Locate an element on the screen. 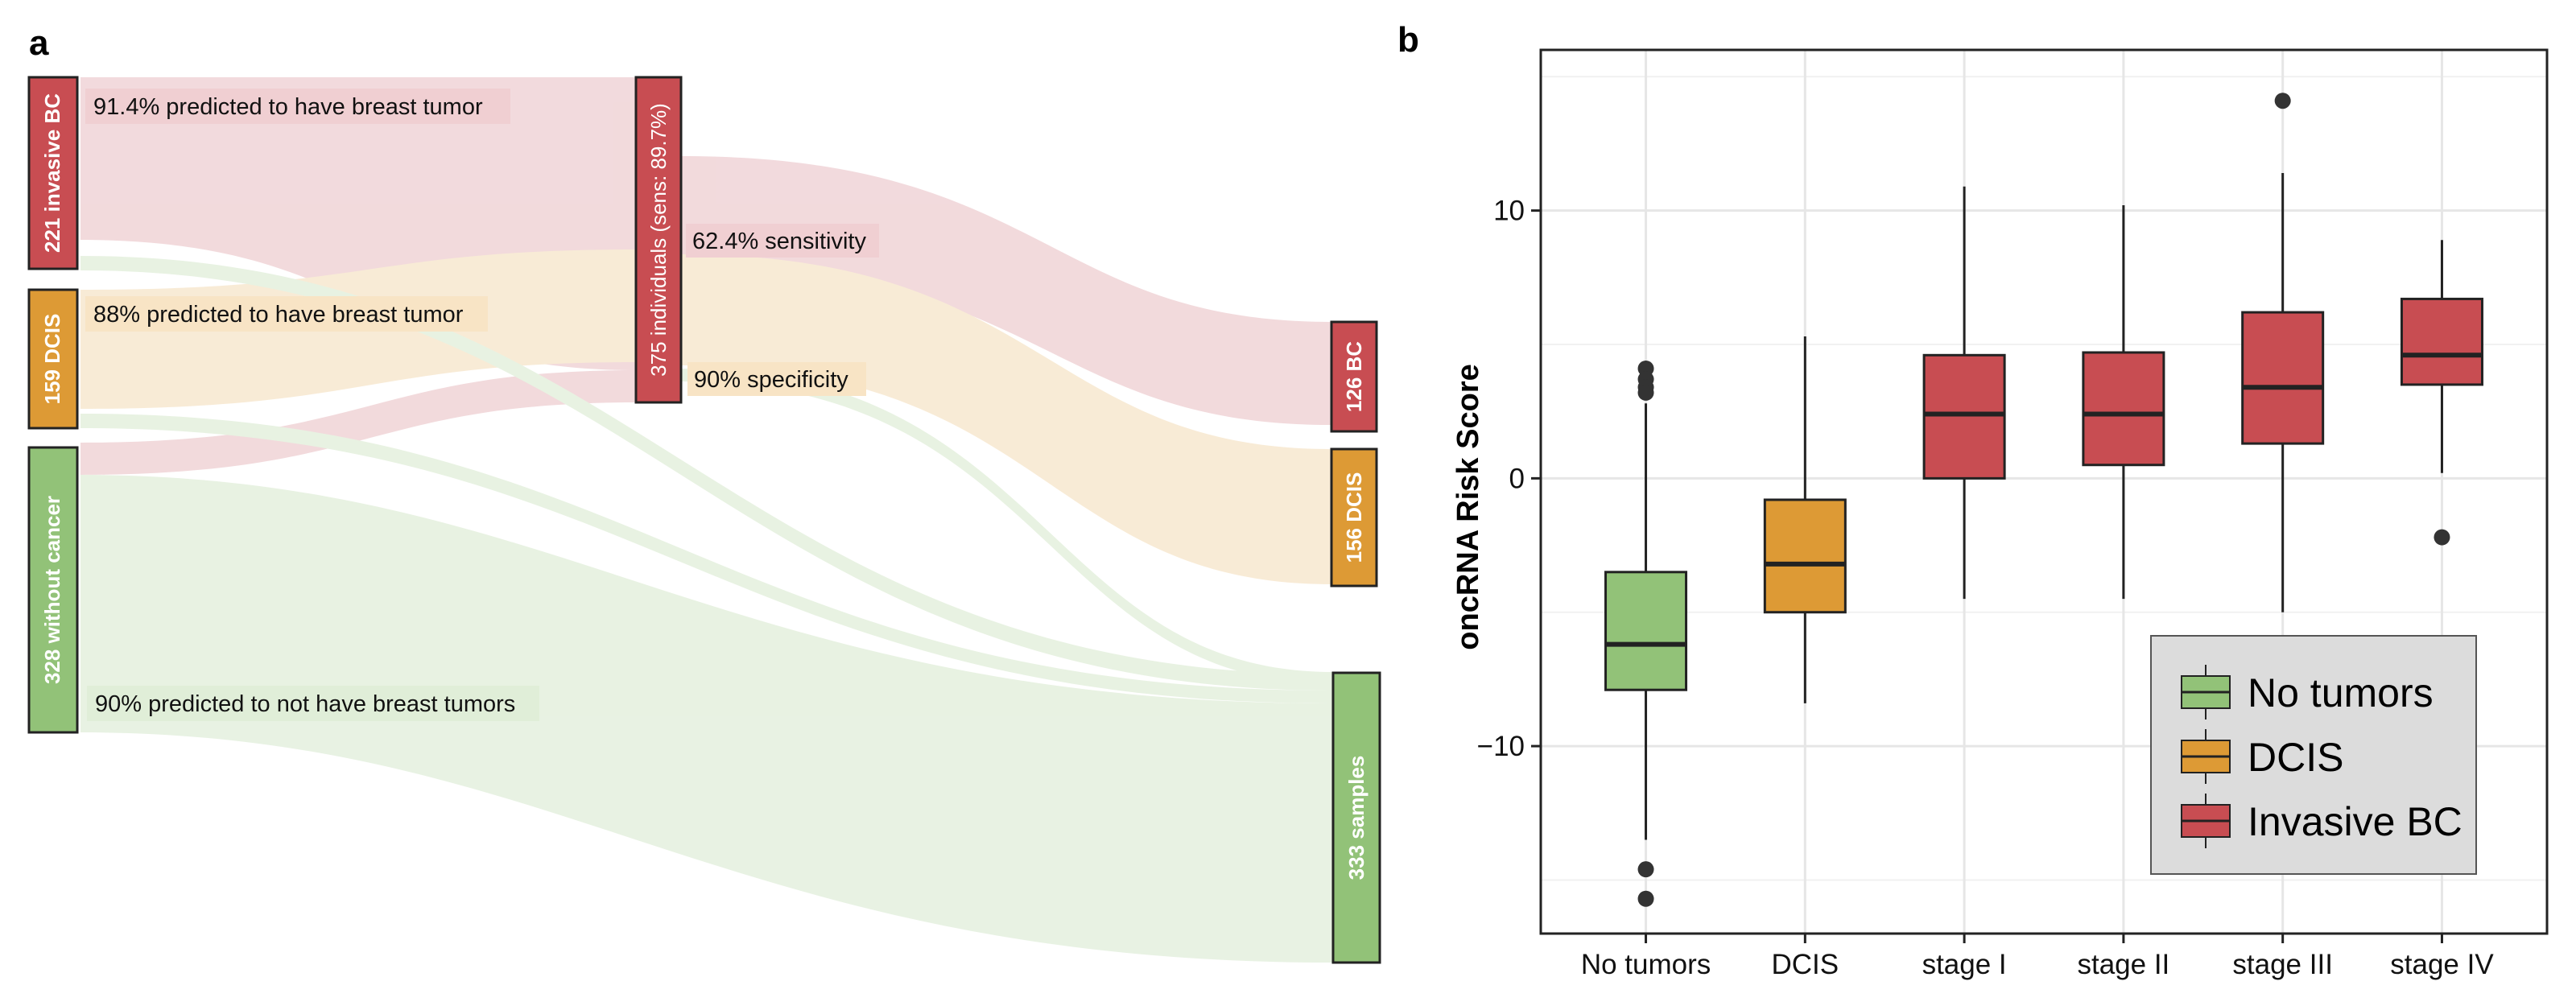 This screenshot has height=1006, width=2576. flow-individuals-to-dcis is located at coordinates (1006, 419).